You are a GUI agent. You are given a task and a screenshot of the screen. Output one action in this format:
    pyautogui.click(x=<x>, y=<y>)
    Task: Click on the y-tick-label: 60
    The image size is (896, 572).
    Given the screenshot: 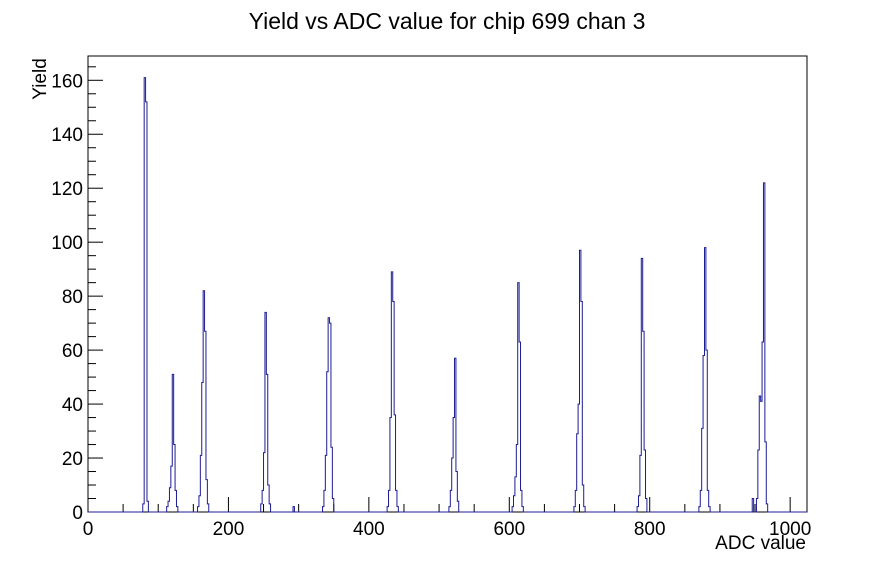 What is the action you would take?
    pyautogui.click(x=72, y=351)
    